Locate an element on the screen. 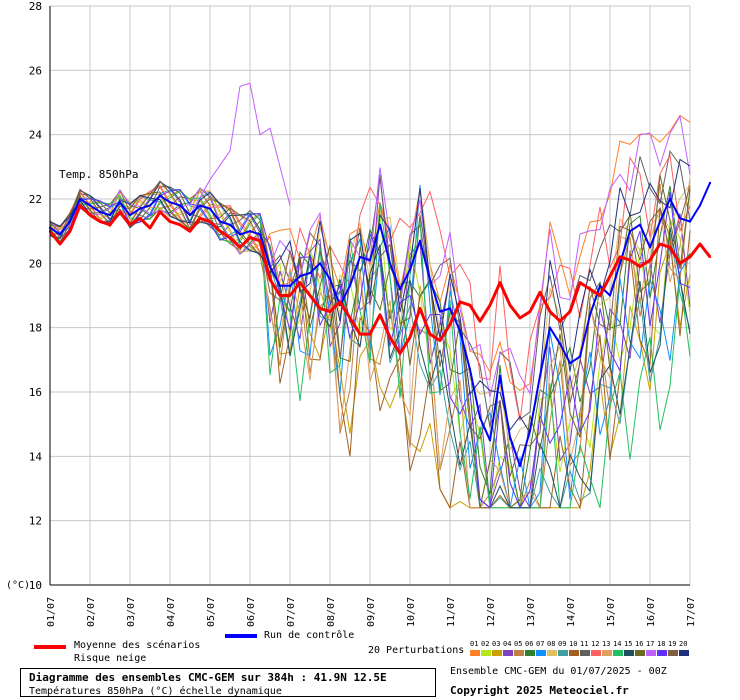 This screenshot has width=740, height=700. y-tick-label: 26 is located at coordinates (35, 70).